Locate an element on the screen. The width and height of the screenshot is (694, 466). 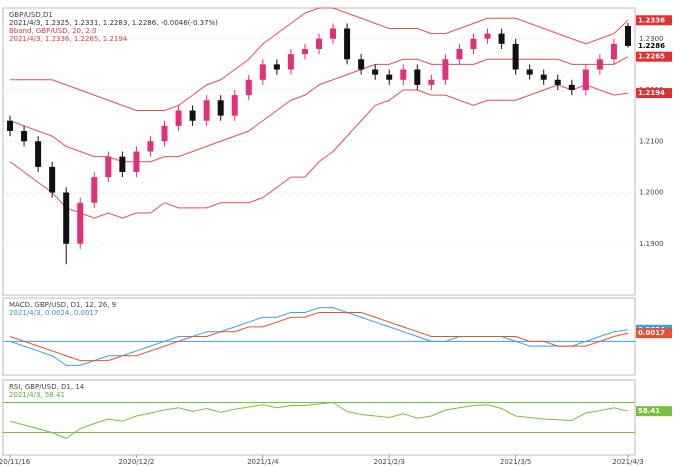
indicator-value-label: 0.0017 is located at coordinates (651, 333).